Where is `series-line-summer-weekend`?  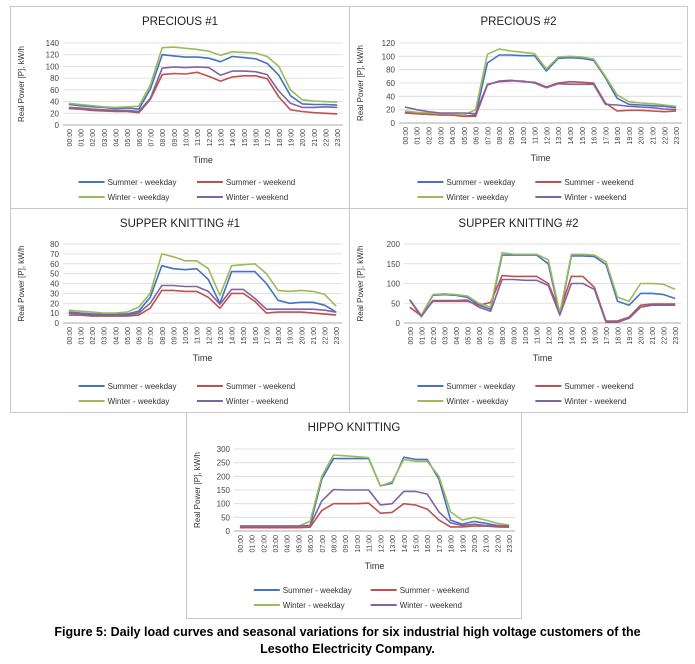
series-line-summer-weekend is located at coordinates (202, 303).